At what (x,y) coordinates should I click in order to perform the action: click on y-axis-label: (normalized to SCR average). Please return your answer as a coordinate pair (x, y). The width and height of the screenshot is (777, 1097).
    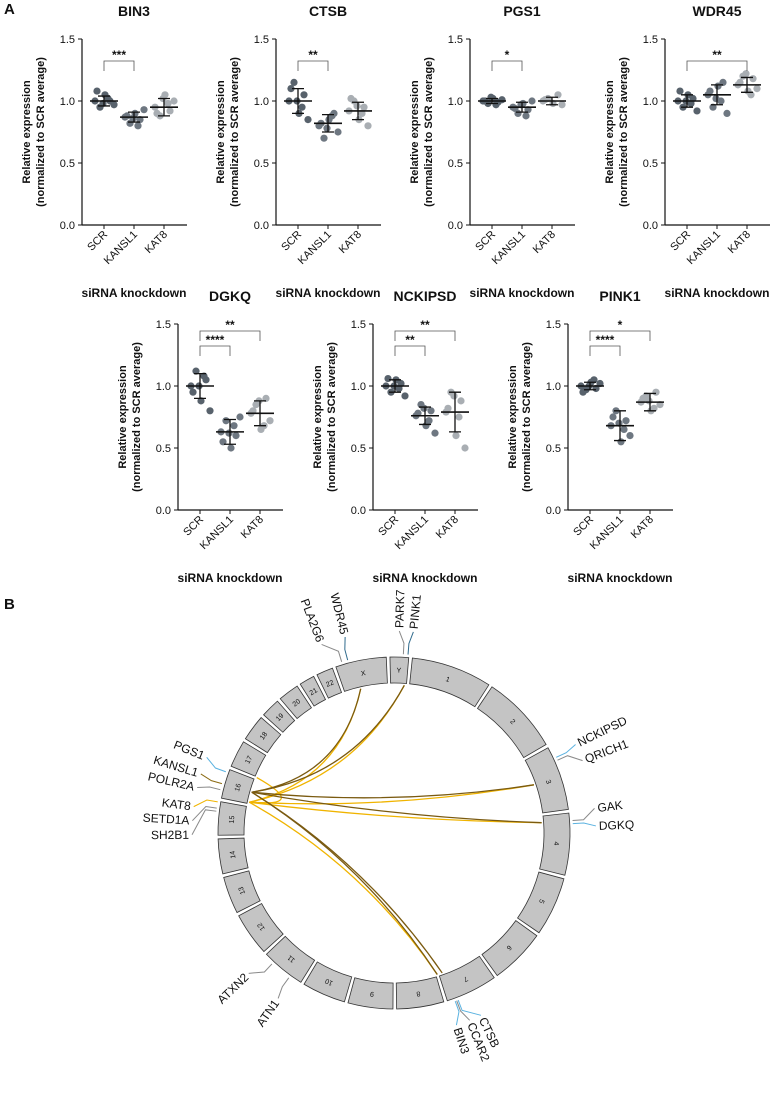
    Looking at the image, I should click on (429, 132).